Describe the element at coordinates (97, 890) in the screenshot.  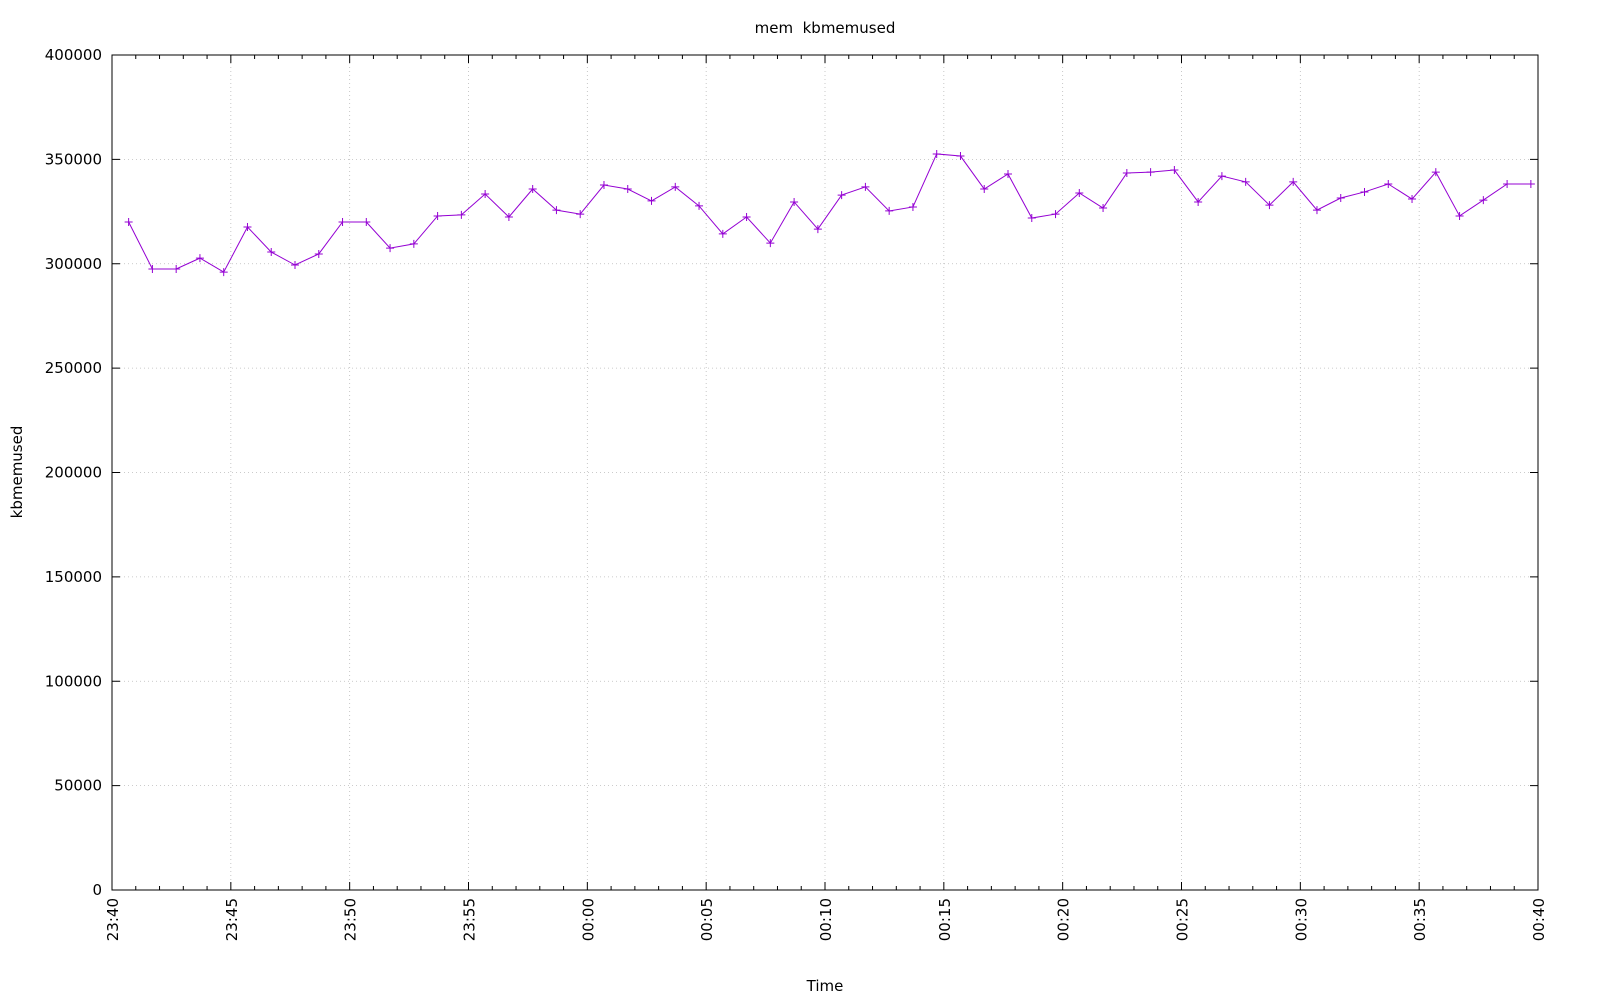
I see `y-tick-label: 0` at that location.